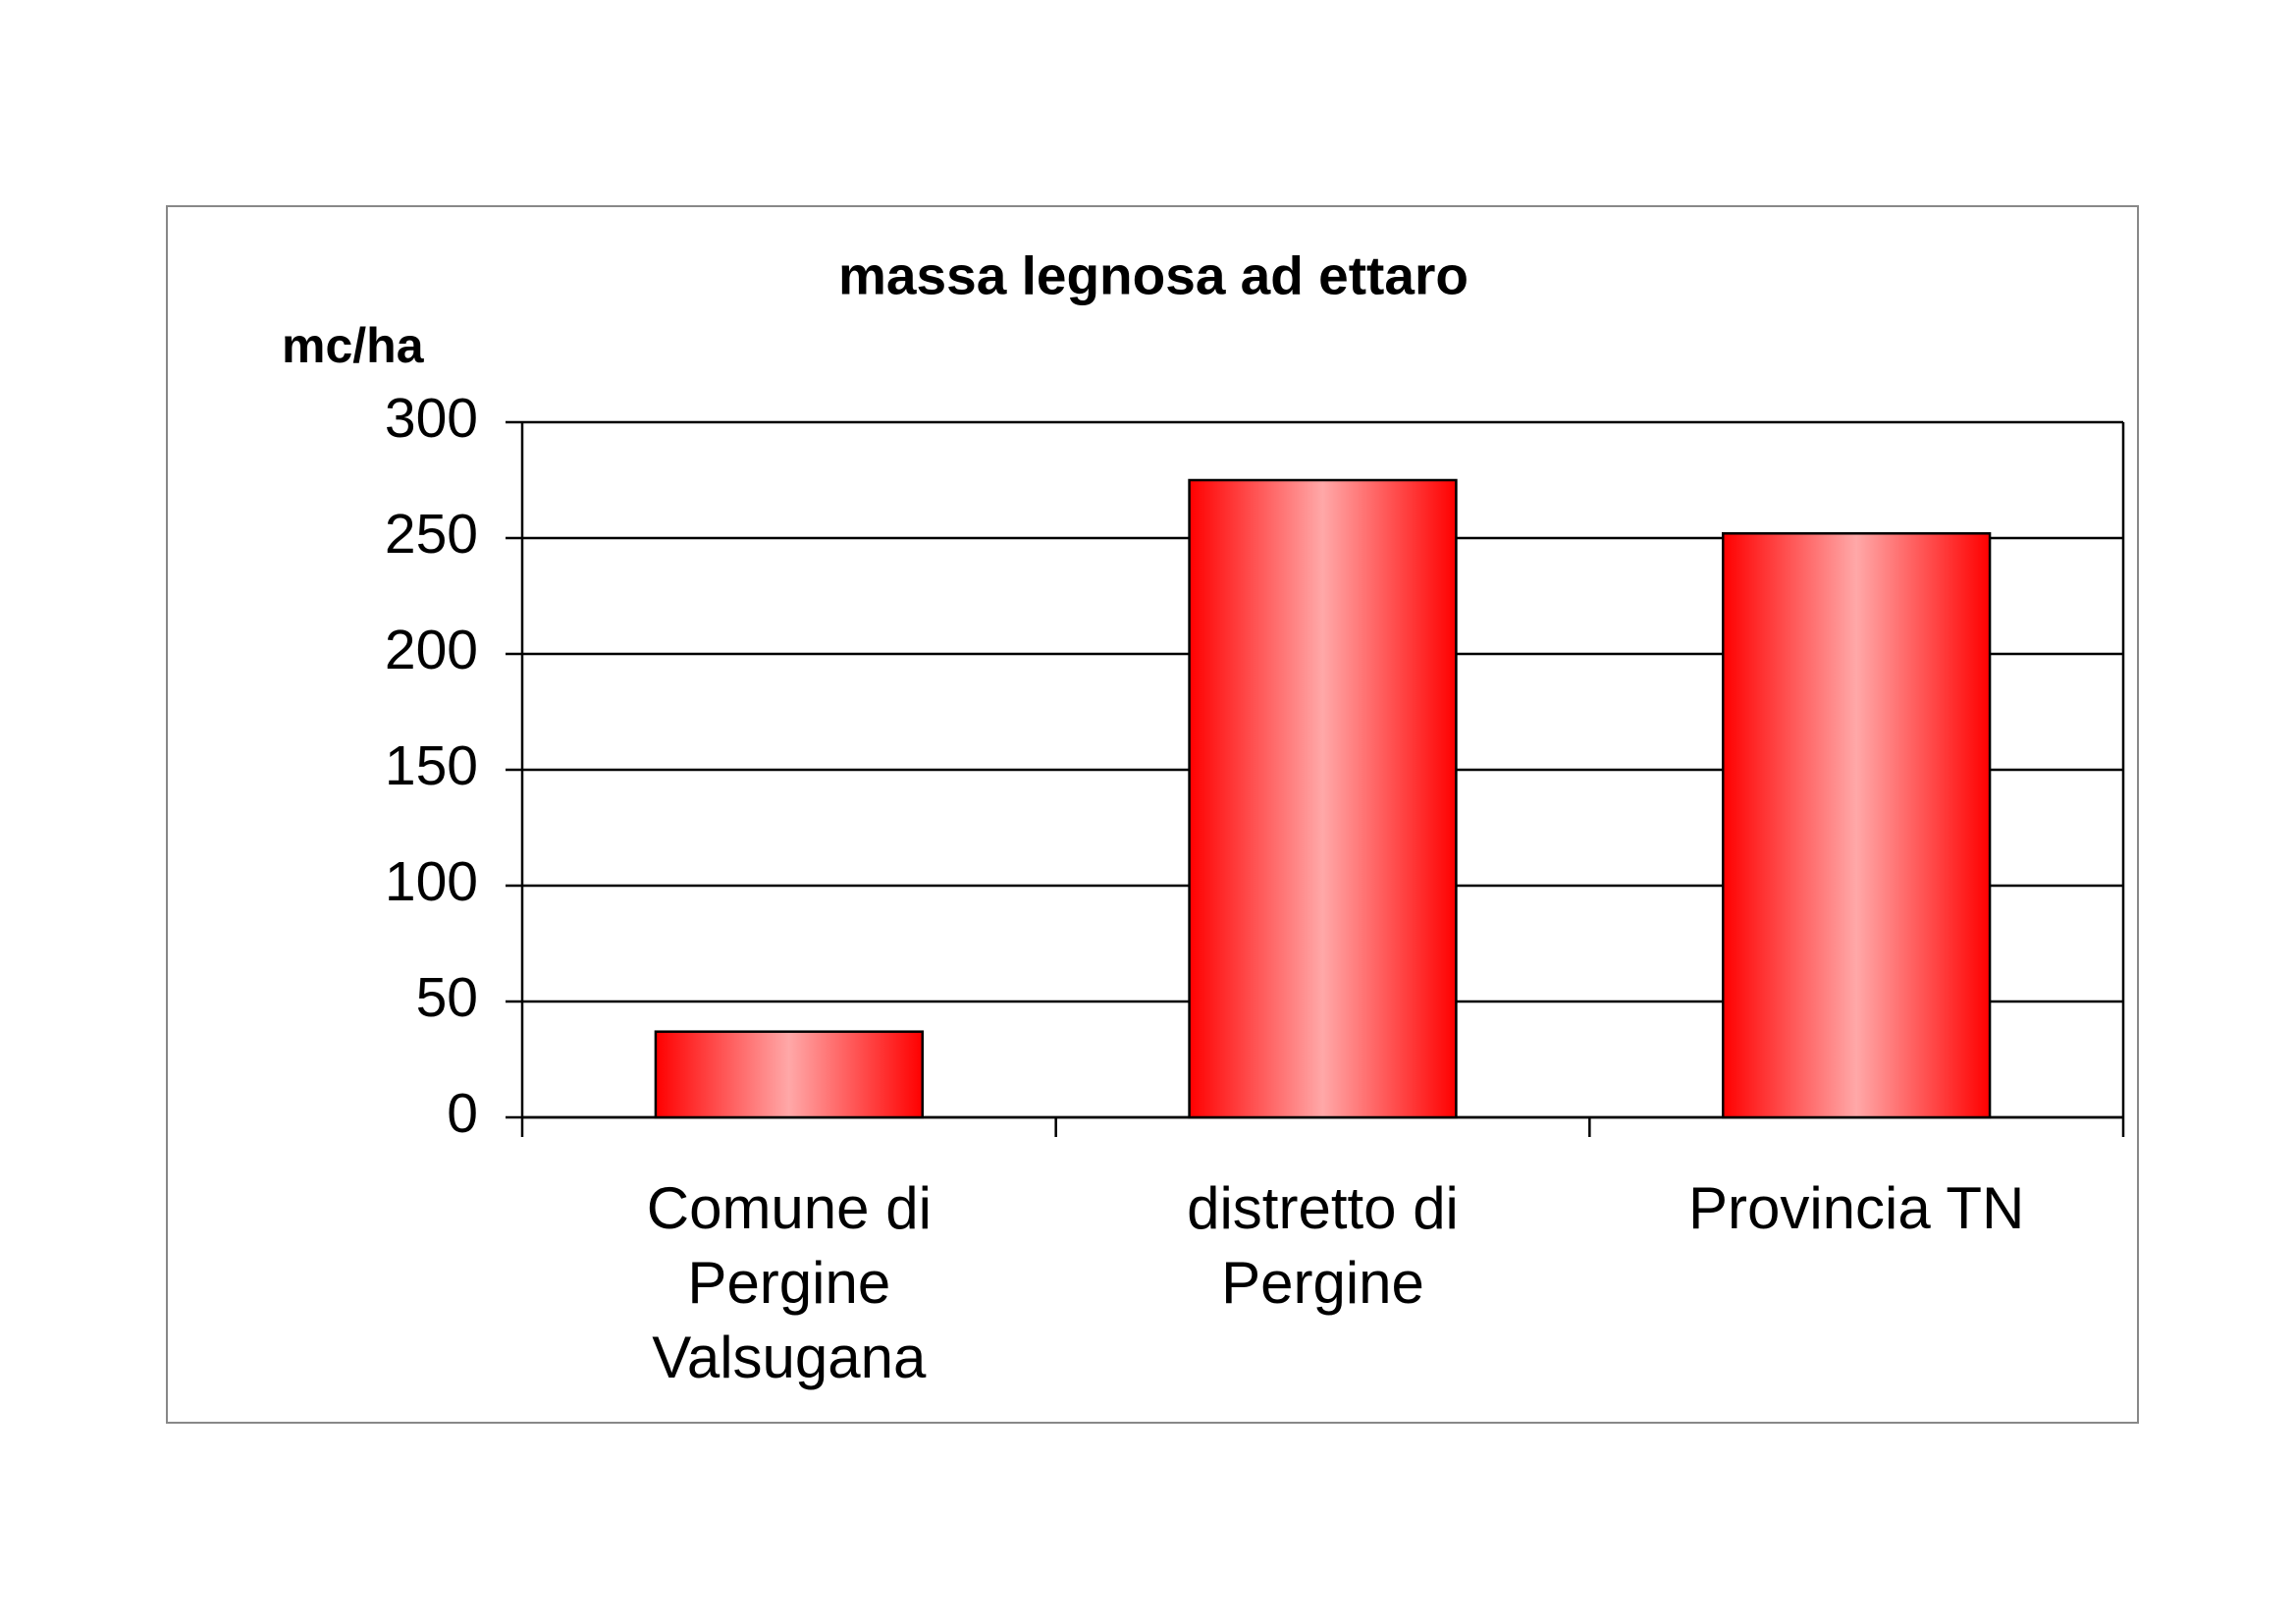 This screenshot has width=2296, height=1624. What do you see at coordinates (432, 534) in the screenshot?
I see `y-tick-label: 250` at bounding box center [432, 534].